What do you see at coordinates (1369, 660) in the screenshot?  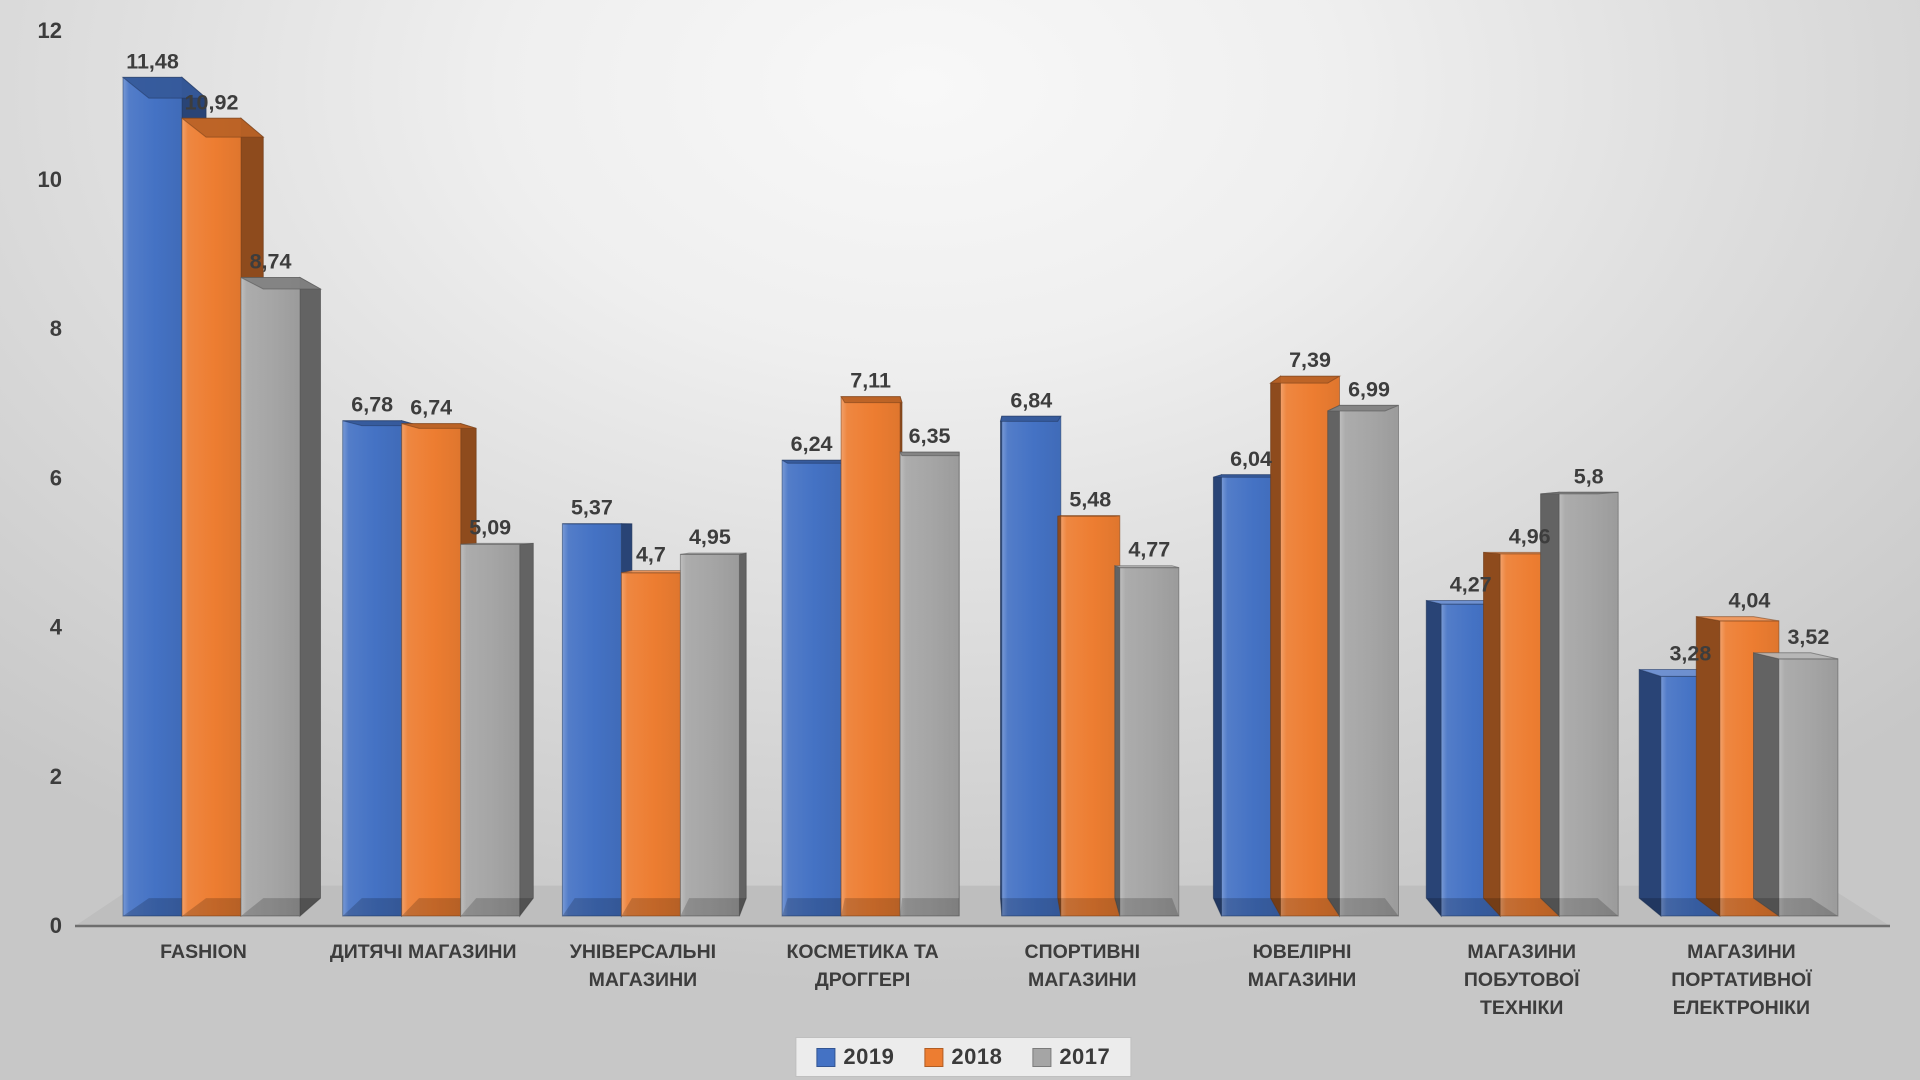 I see `bar-2017-5-front` at bounding box center [1369, 660].